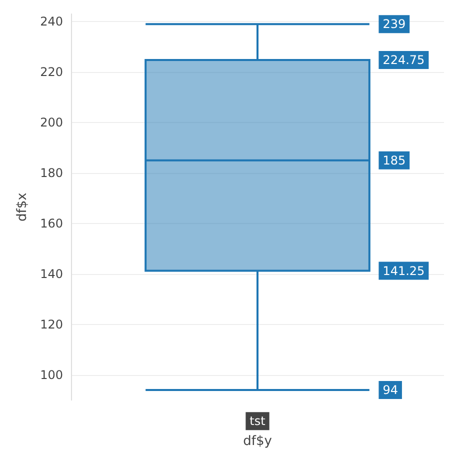 This screenshot has height=461, width=474. Describe the element at coordinates (257, 441) in the screenshot. I see `x-axis-title: df$y` at that location.